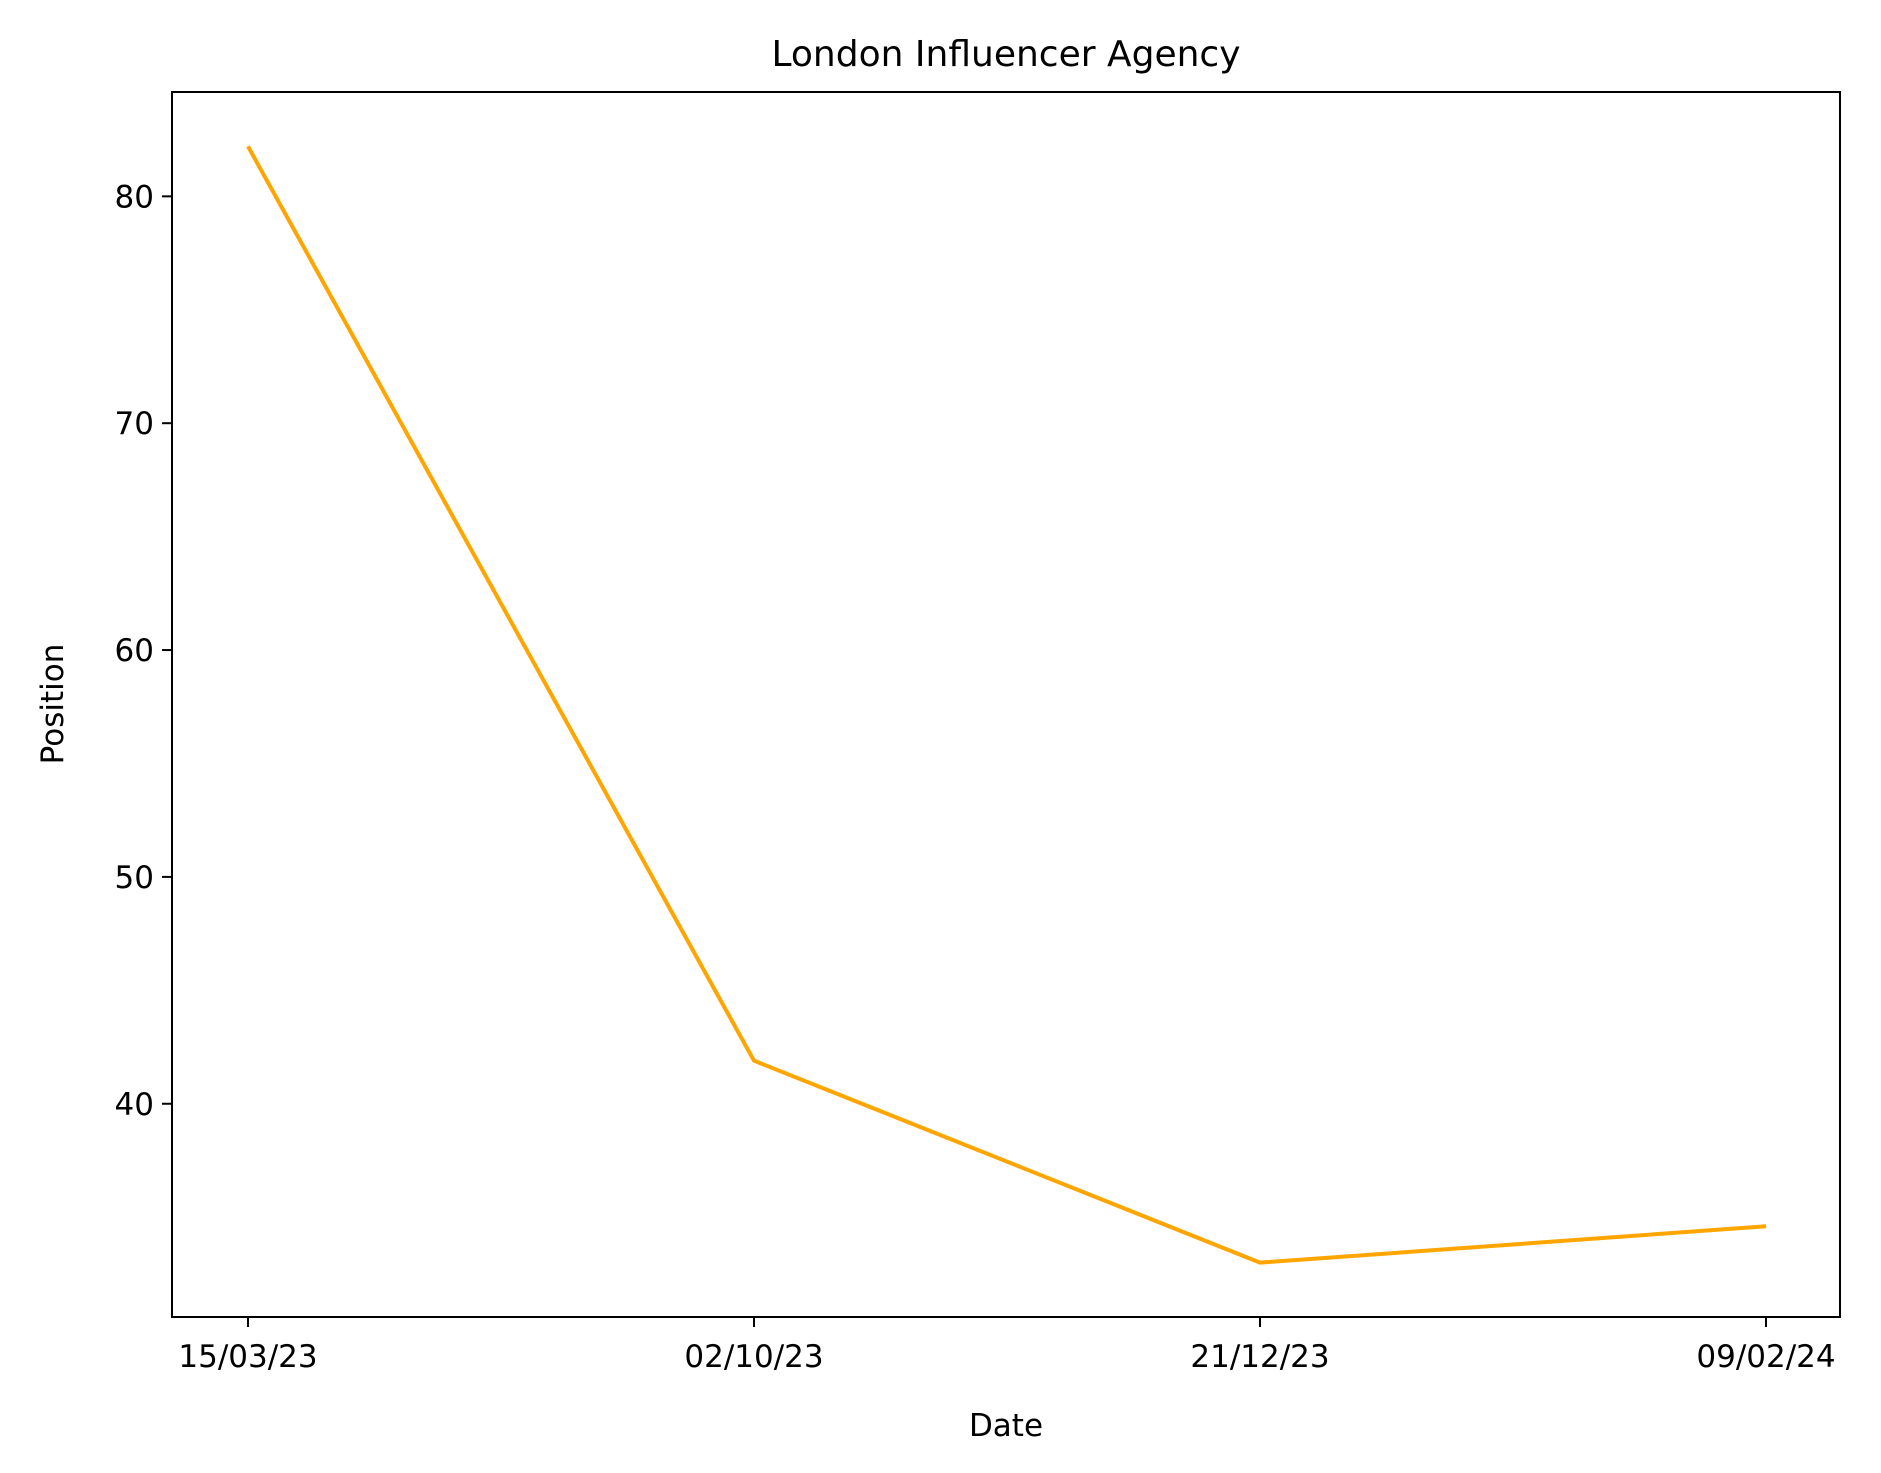  Describe the element at coordinates (134, 878) in the screenshot. I see `y-tick-label: 50` at that location.